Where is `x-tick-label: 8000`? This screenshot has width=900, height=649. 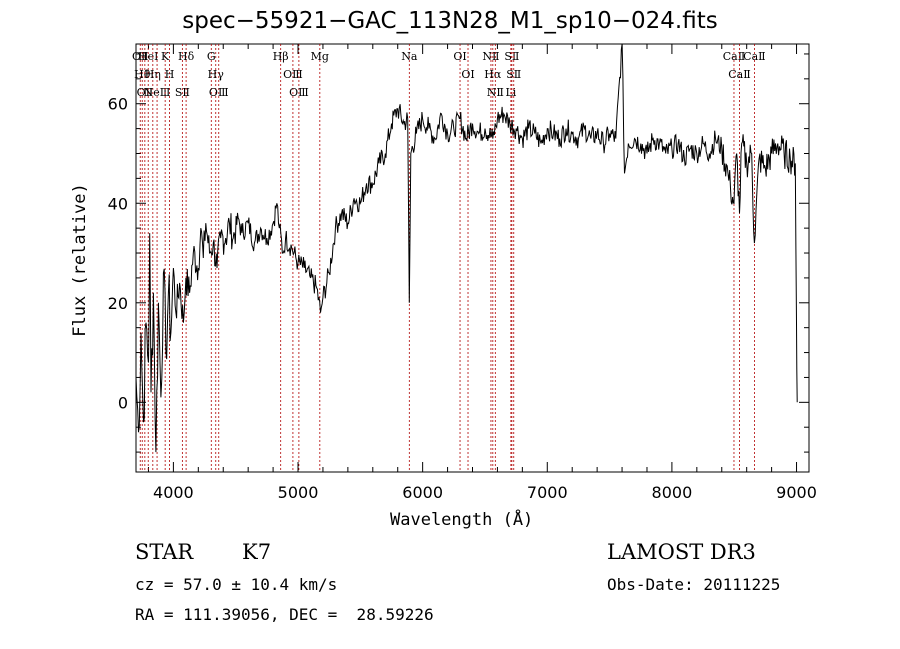 x-tick-label: 8000 is located at coordinates (672, 492).